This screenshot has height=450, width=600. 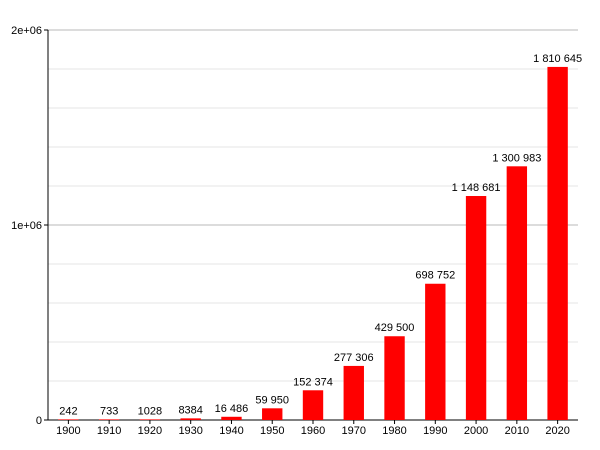 I want to click on x-tick-label-1940: 1940, so click(x=231, y=431).